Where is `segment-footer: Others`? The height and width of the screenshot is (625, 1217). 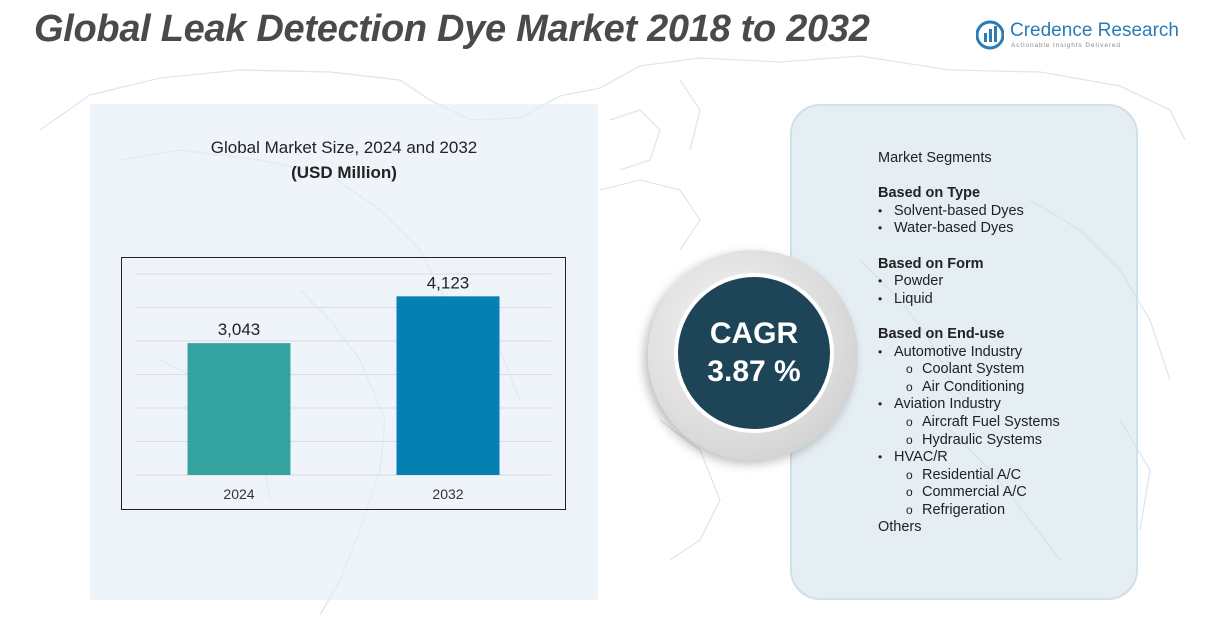
segment-footer: Others is located at coordinates (1028, 528).